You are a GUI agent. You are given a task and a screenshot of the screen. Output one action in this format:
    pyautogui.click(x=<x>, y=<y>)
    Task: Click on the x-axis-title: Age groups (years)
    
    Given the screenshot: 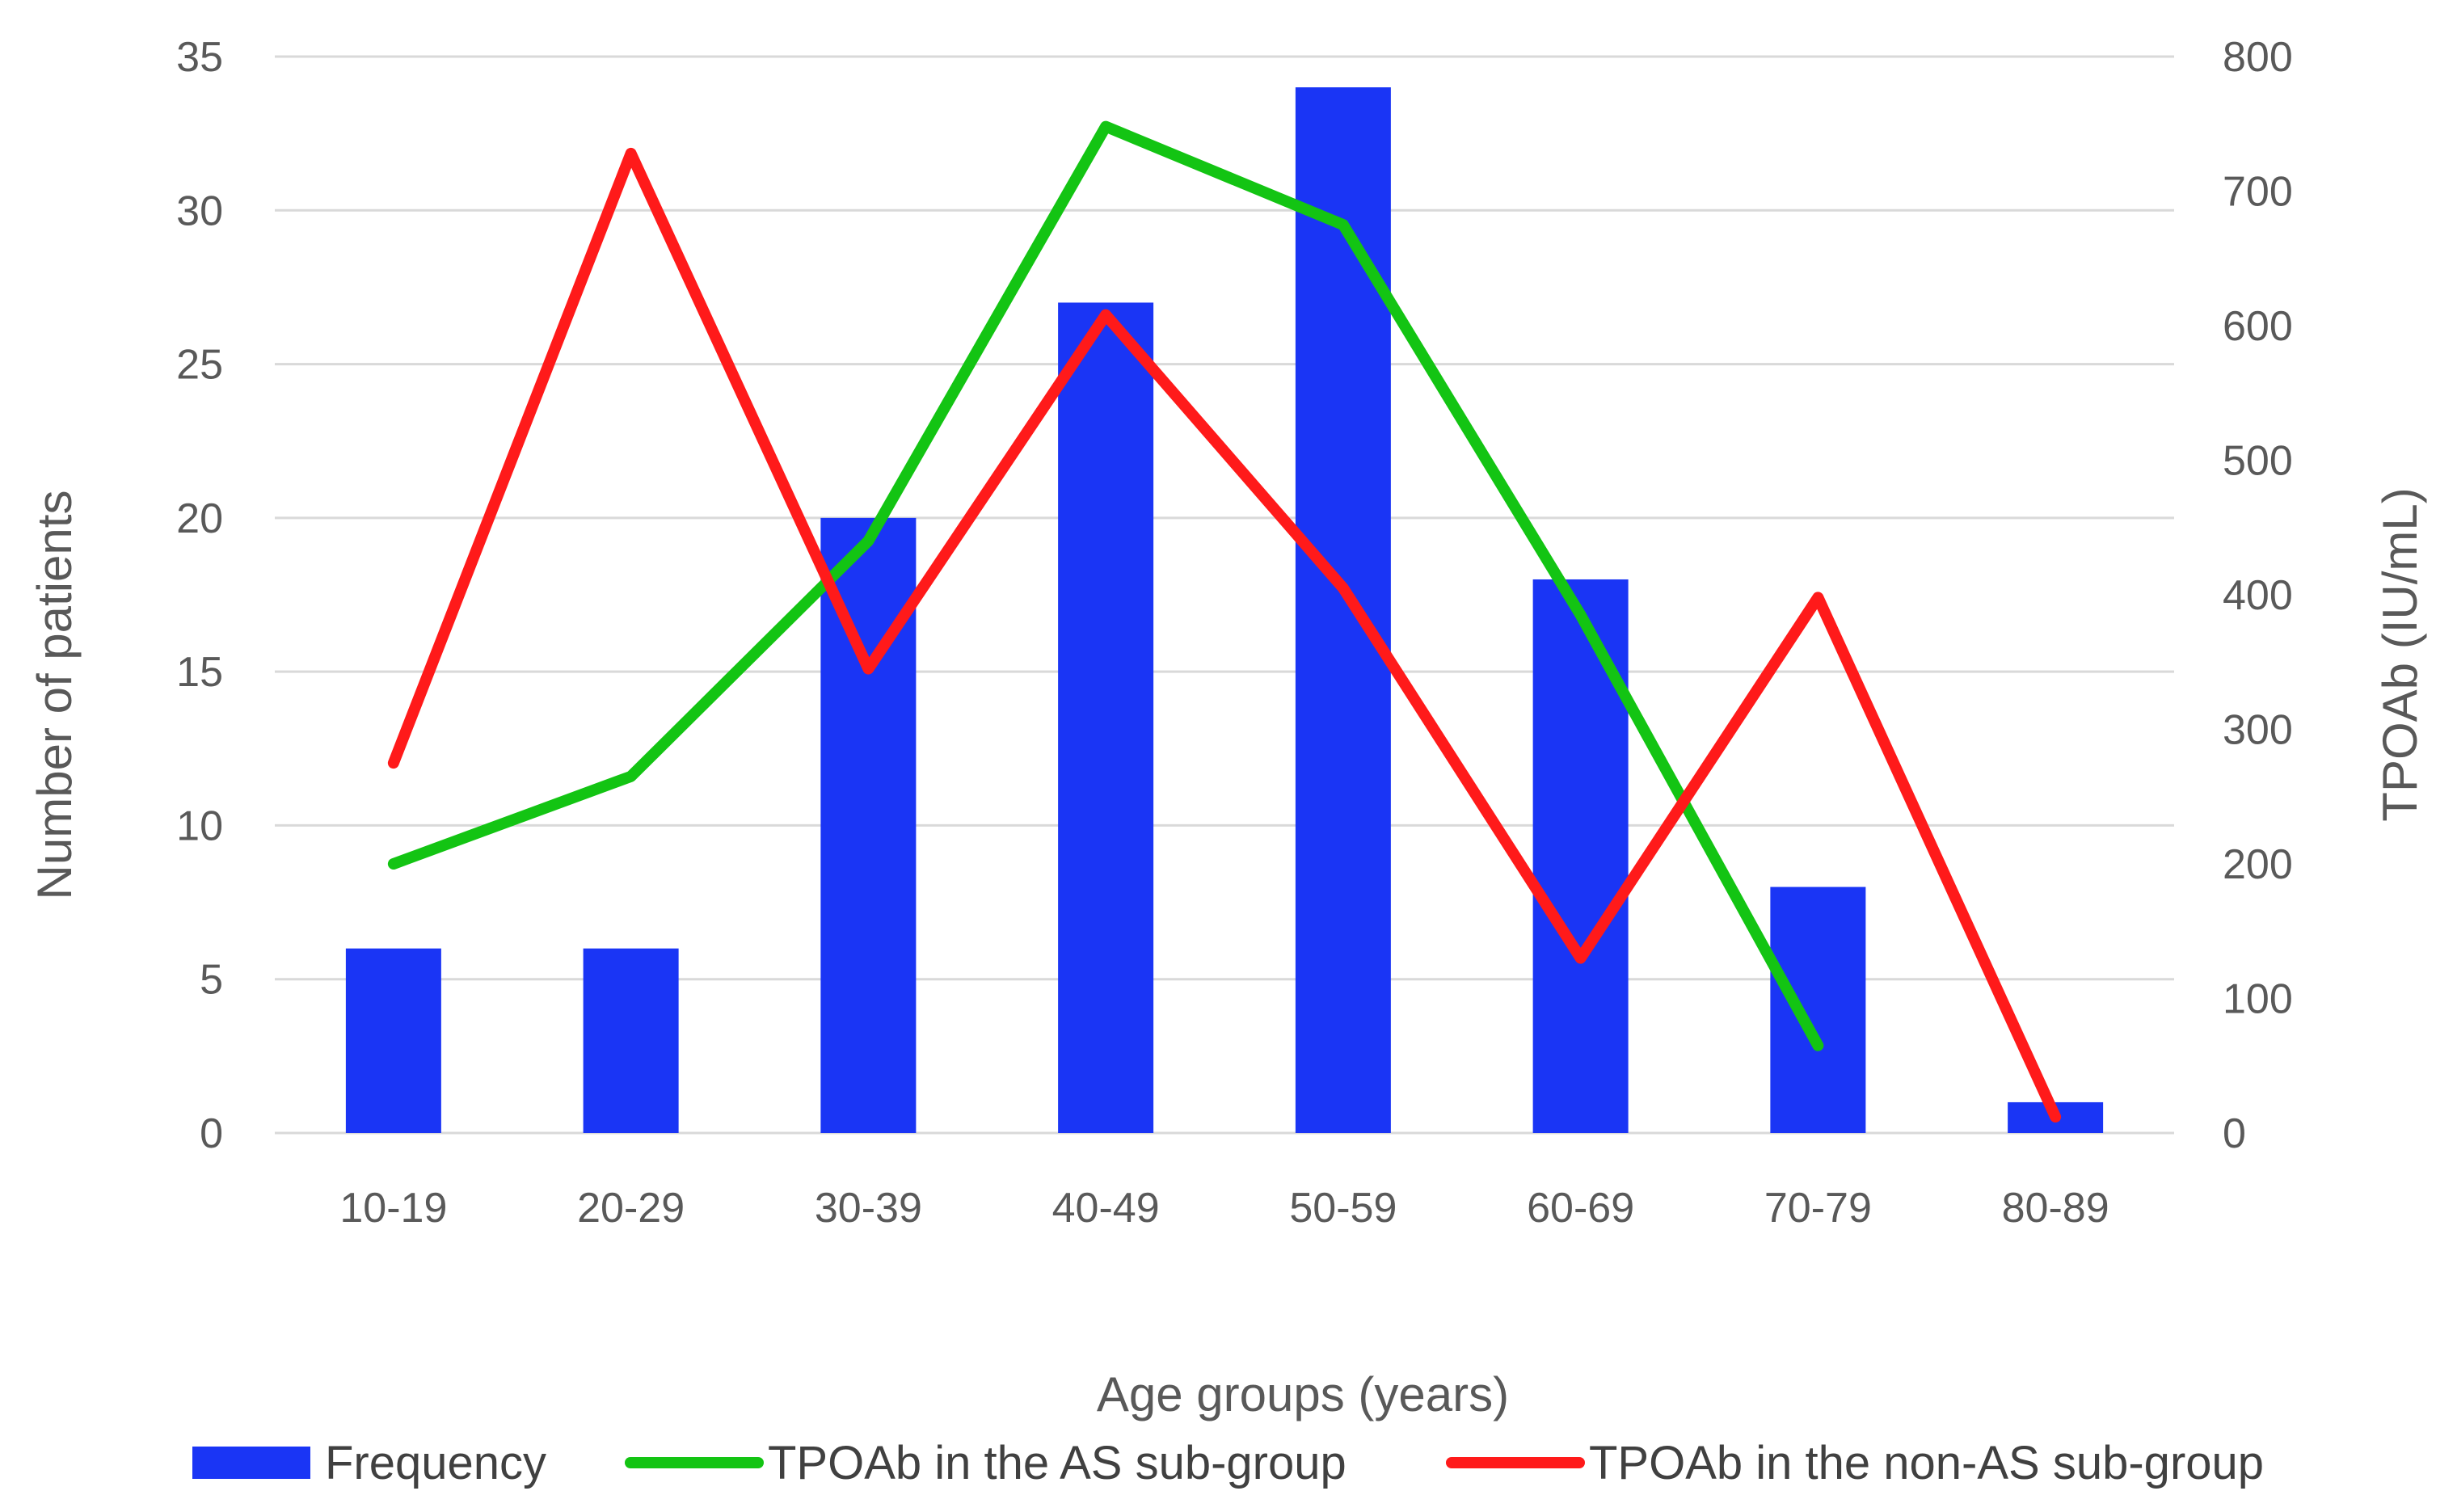 What is the action you would take?
    pyautogui.click(x=1303, y=1394)
    